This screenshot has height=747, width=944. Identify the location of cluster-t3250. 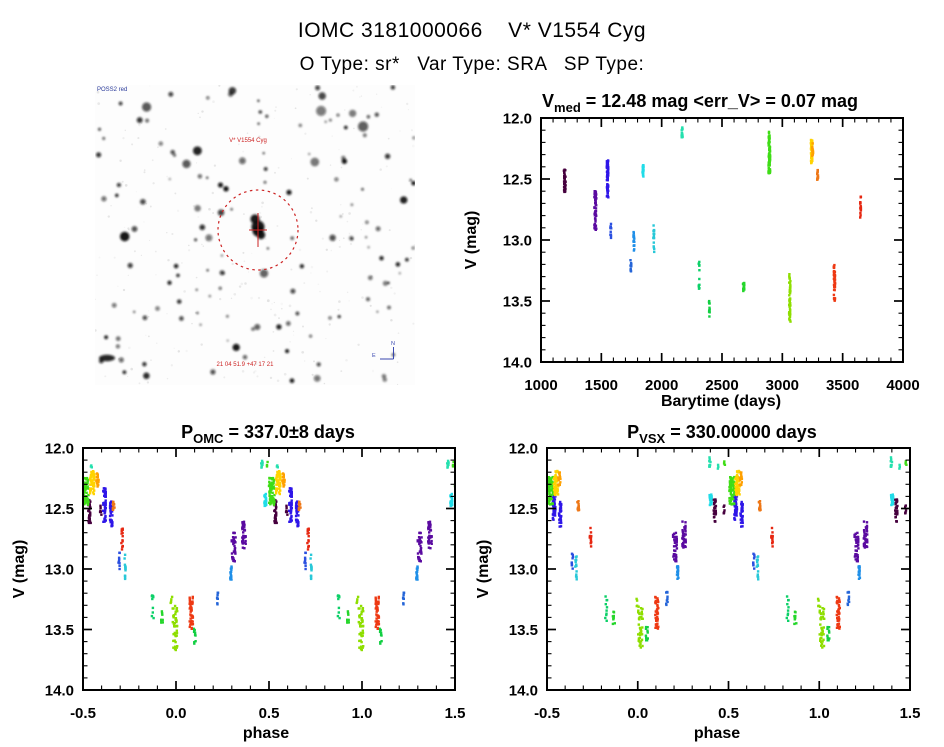
(813, 149).